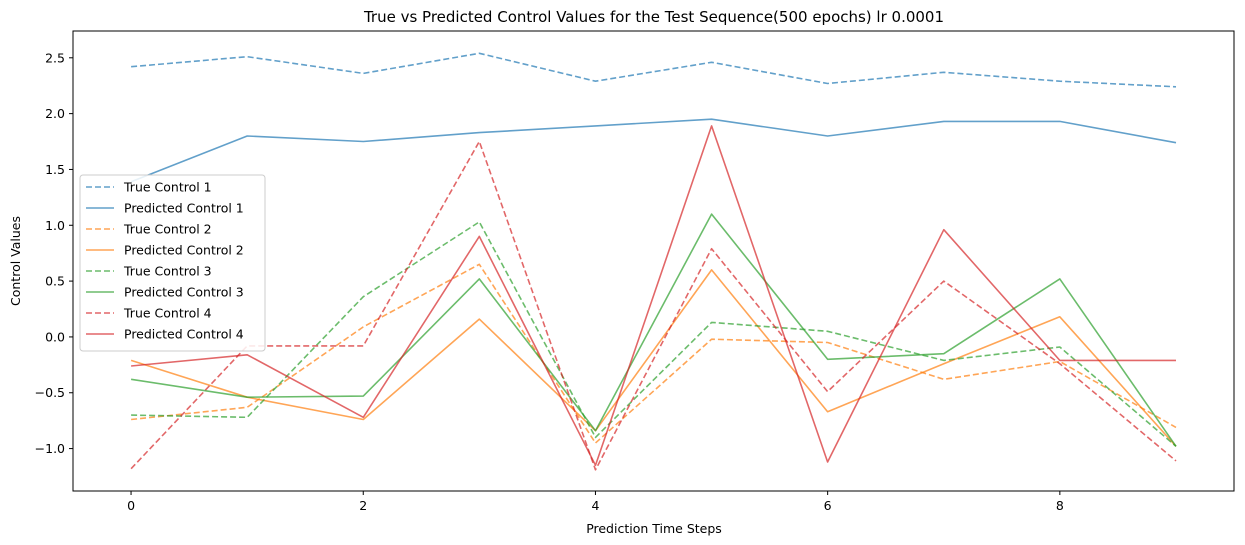 The height and width of the screenshot is (545, 1245). What do you see at coordinates (654, 528) in the screenshot?
I see `x-axis-label: Prediction Time Steps` at bounding box center [654, 528].